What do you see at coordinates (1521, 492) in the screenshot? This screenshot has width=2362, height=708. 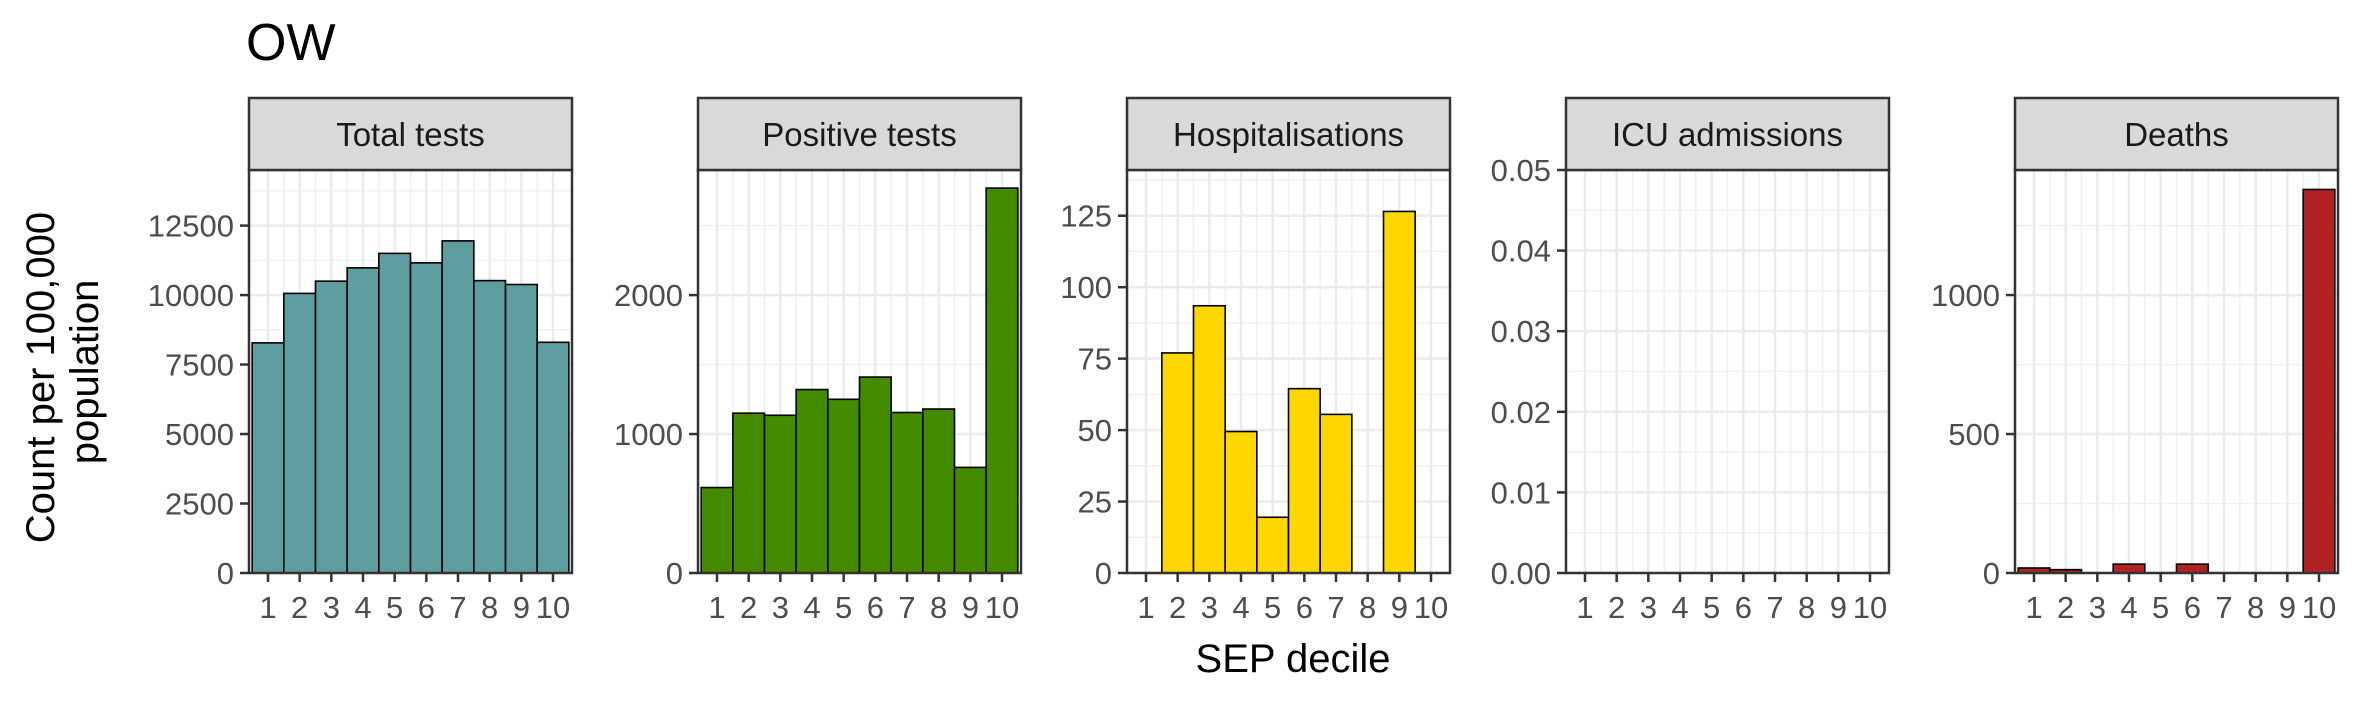 I see `y-tick-label: 0.01` at bounding box center [1521, 492].